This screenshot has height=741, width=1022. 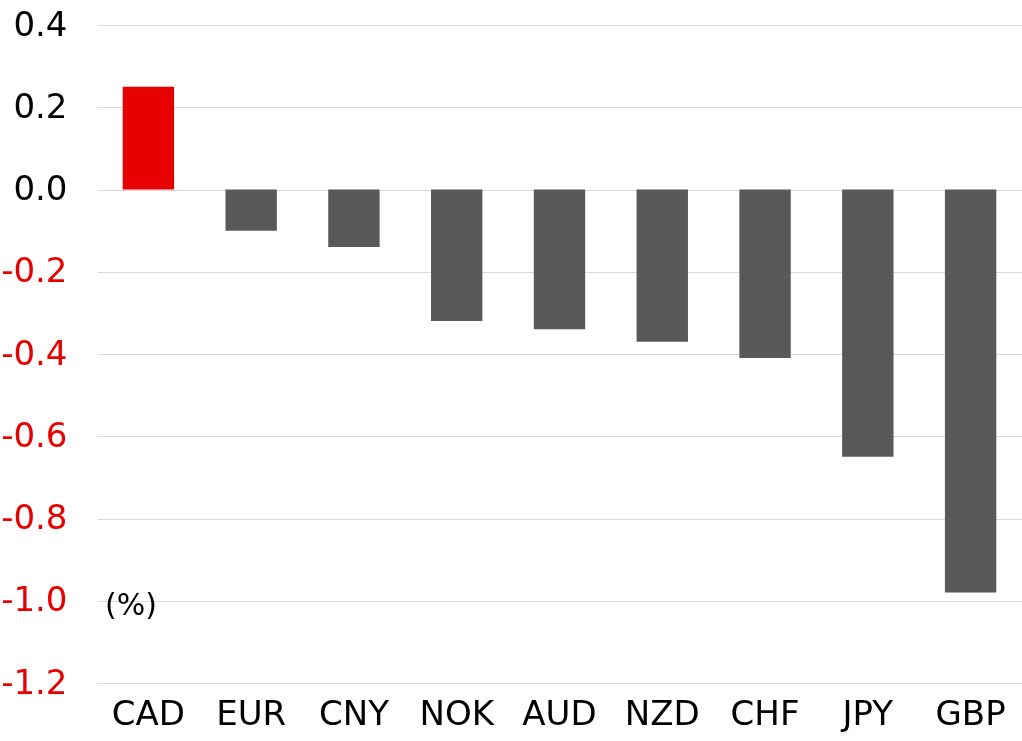 What do you see at coordinates (662, 712) in the screenshot?
I see `x-tick-label: NZD` at bounding box center [662, 712].